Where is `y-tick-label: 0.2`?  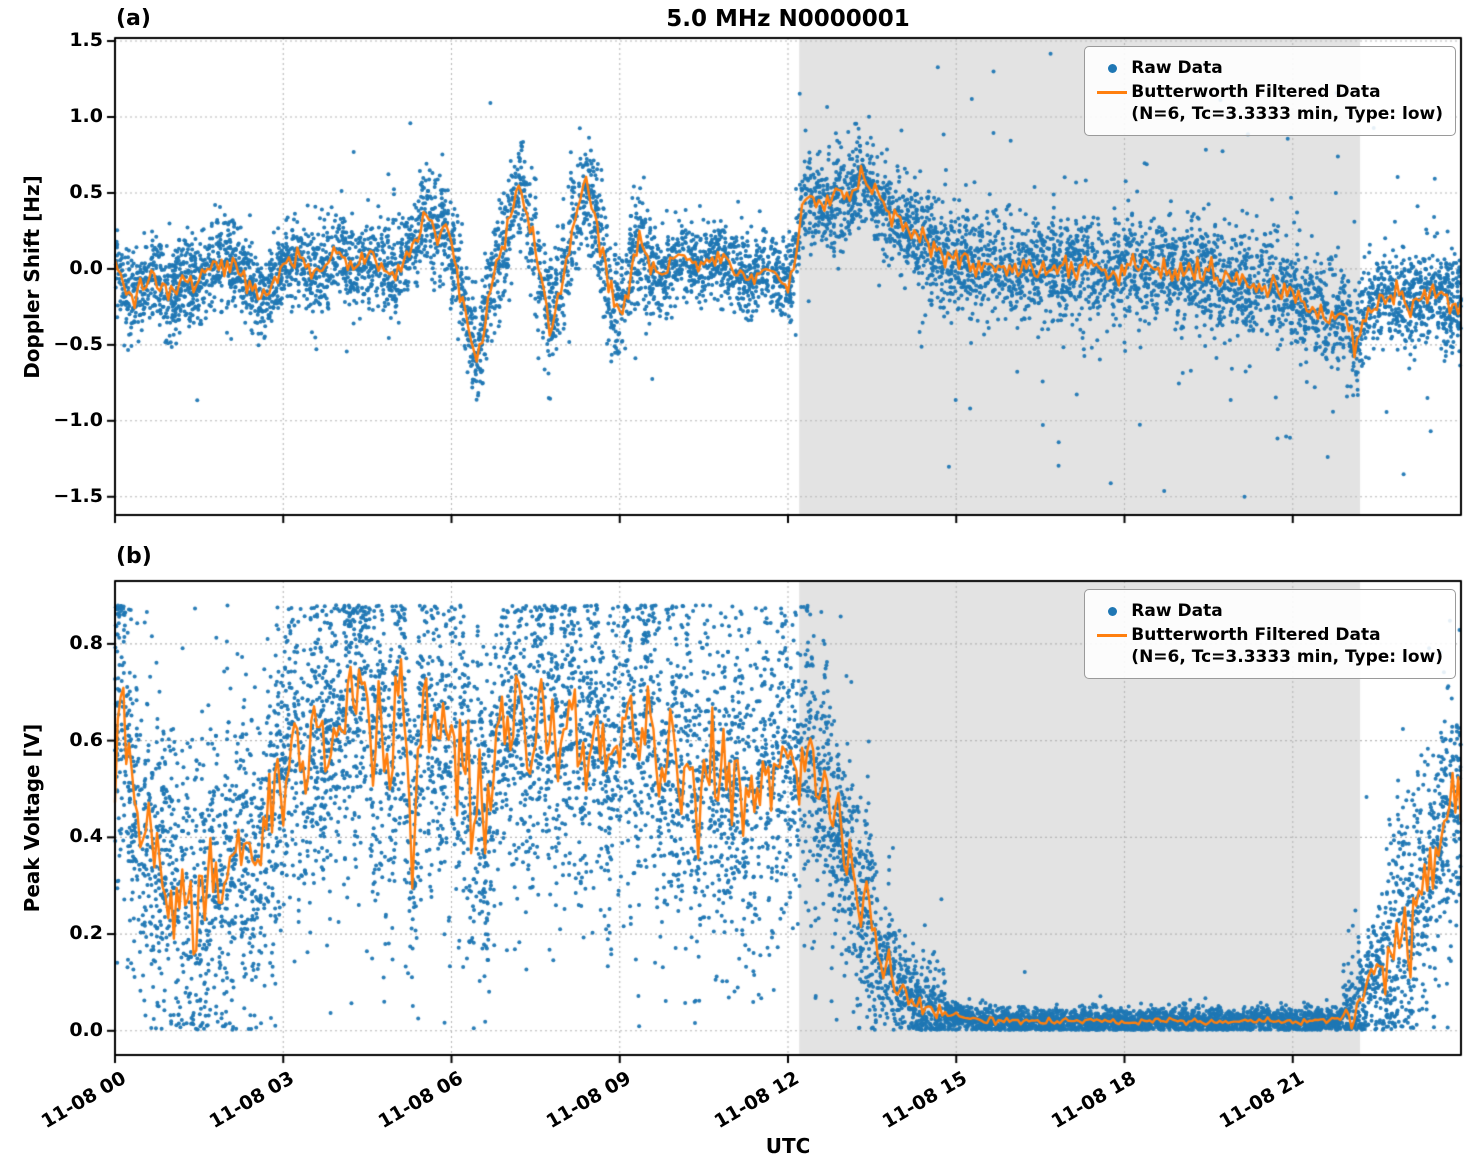
y-tick-label: 0.2 is located at coordinates (86, 933).